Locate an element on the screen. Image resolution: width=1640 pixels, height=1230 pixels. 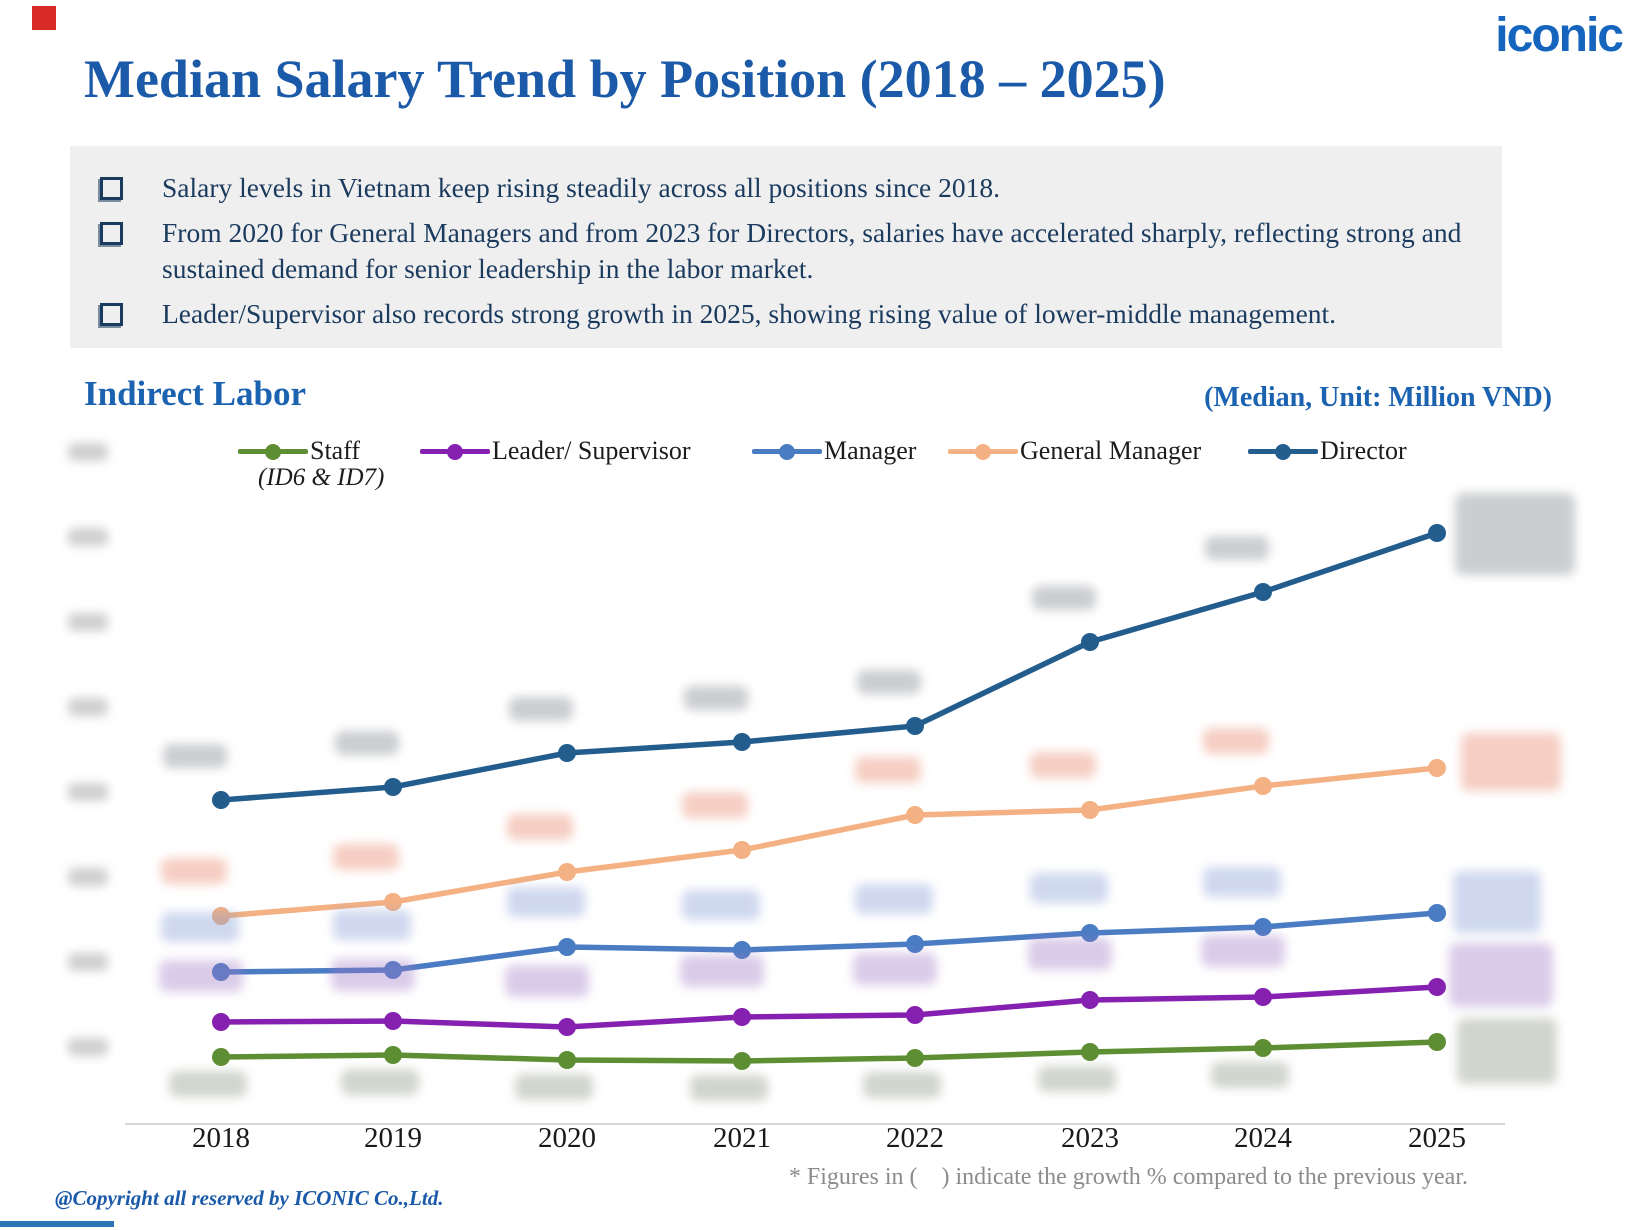
unit-note: (Median, Unit: Million VND) is located at coordinates (1378, 397).